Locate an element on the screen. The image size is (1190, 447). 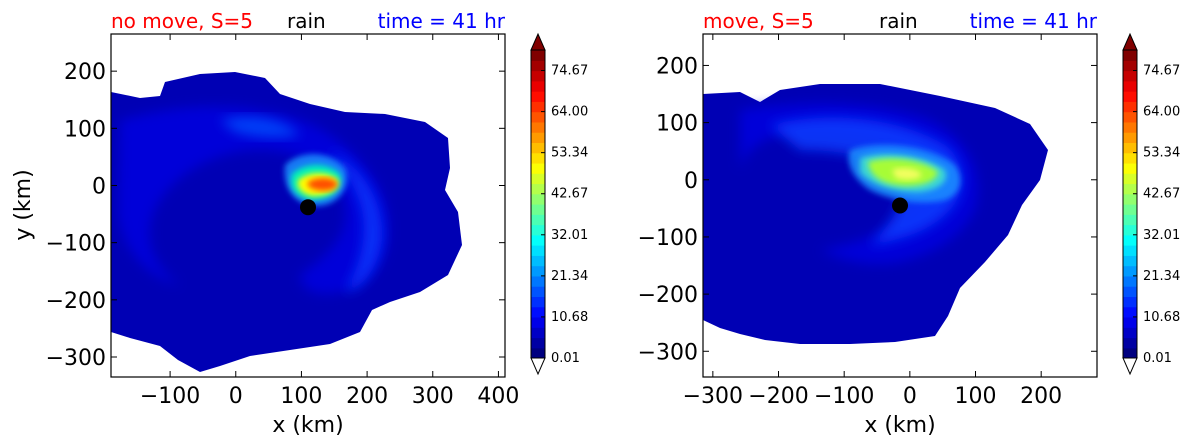
left-xtick-label: 0 is located at coordinates (236, 396).